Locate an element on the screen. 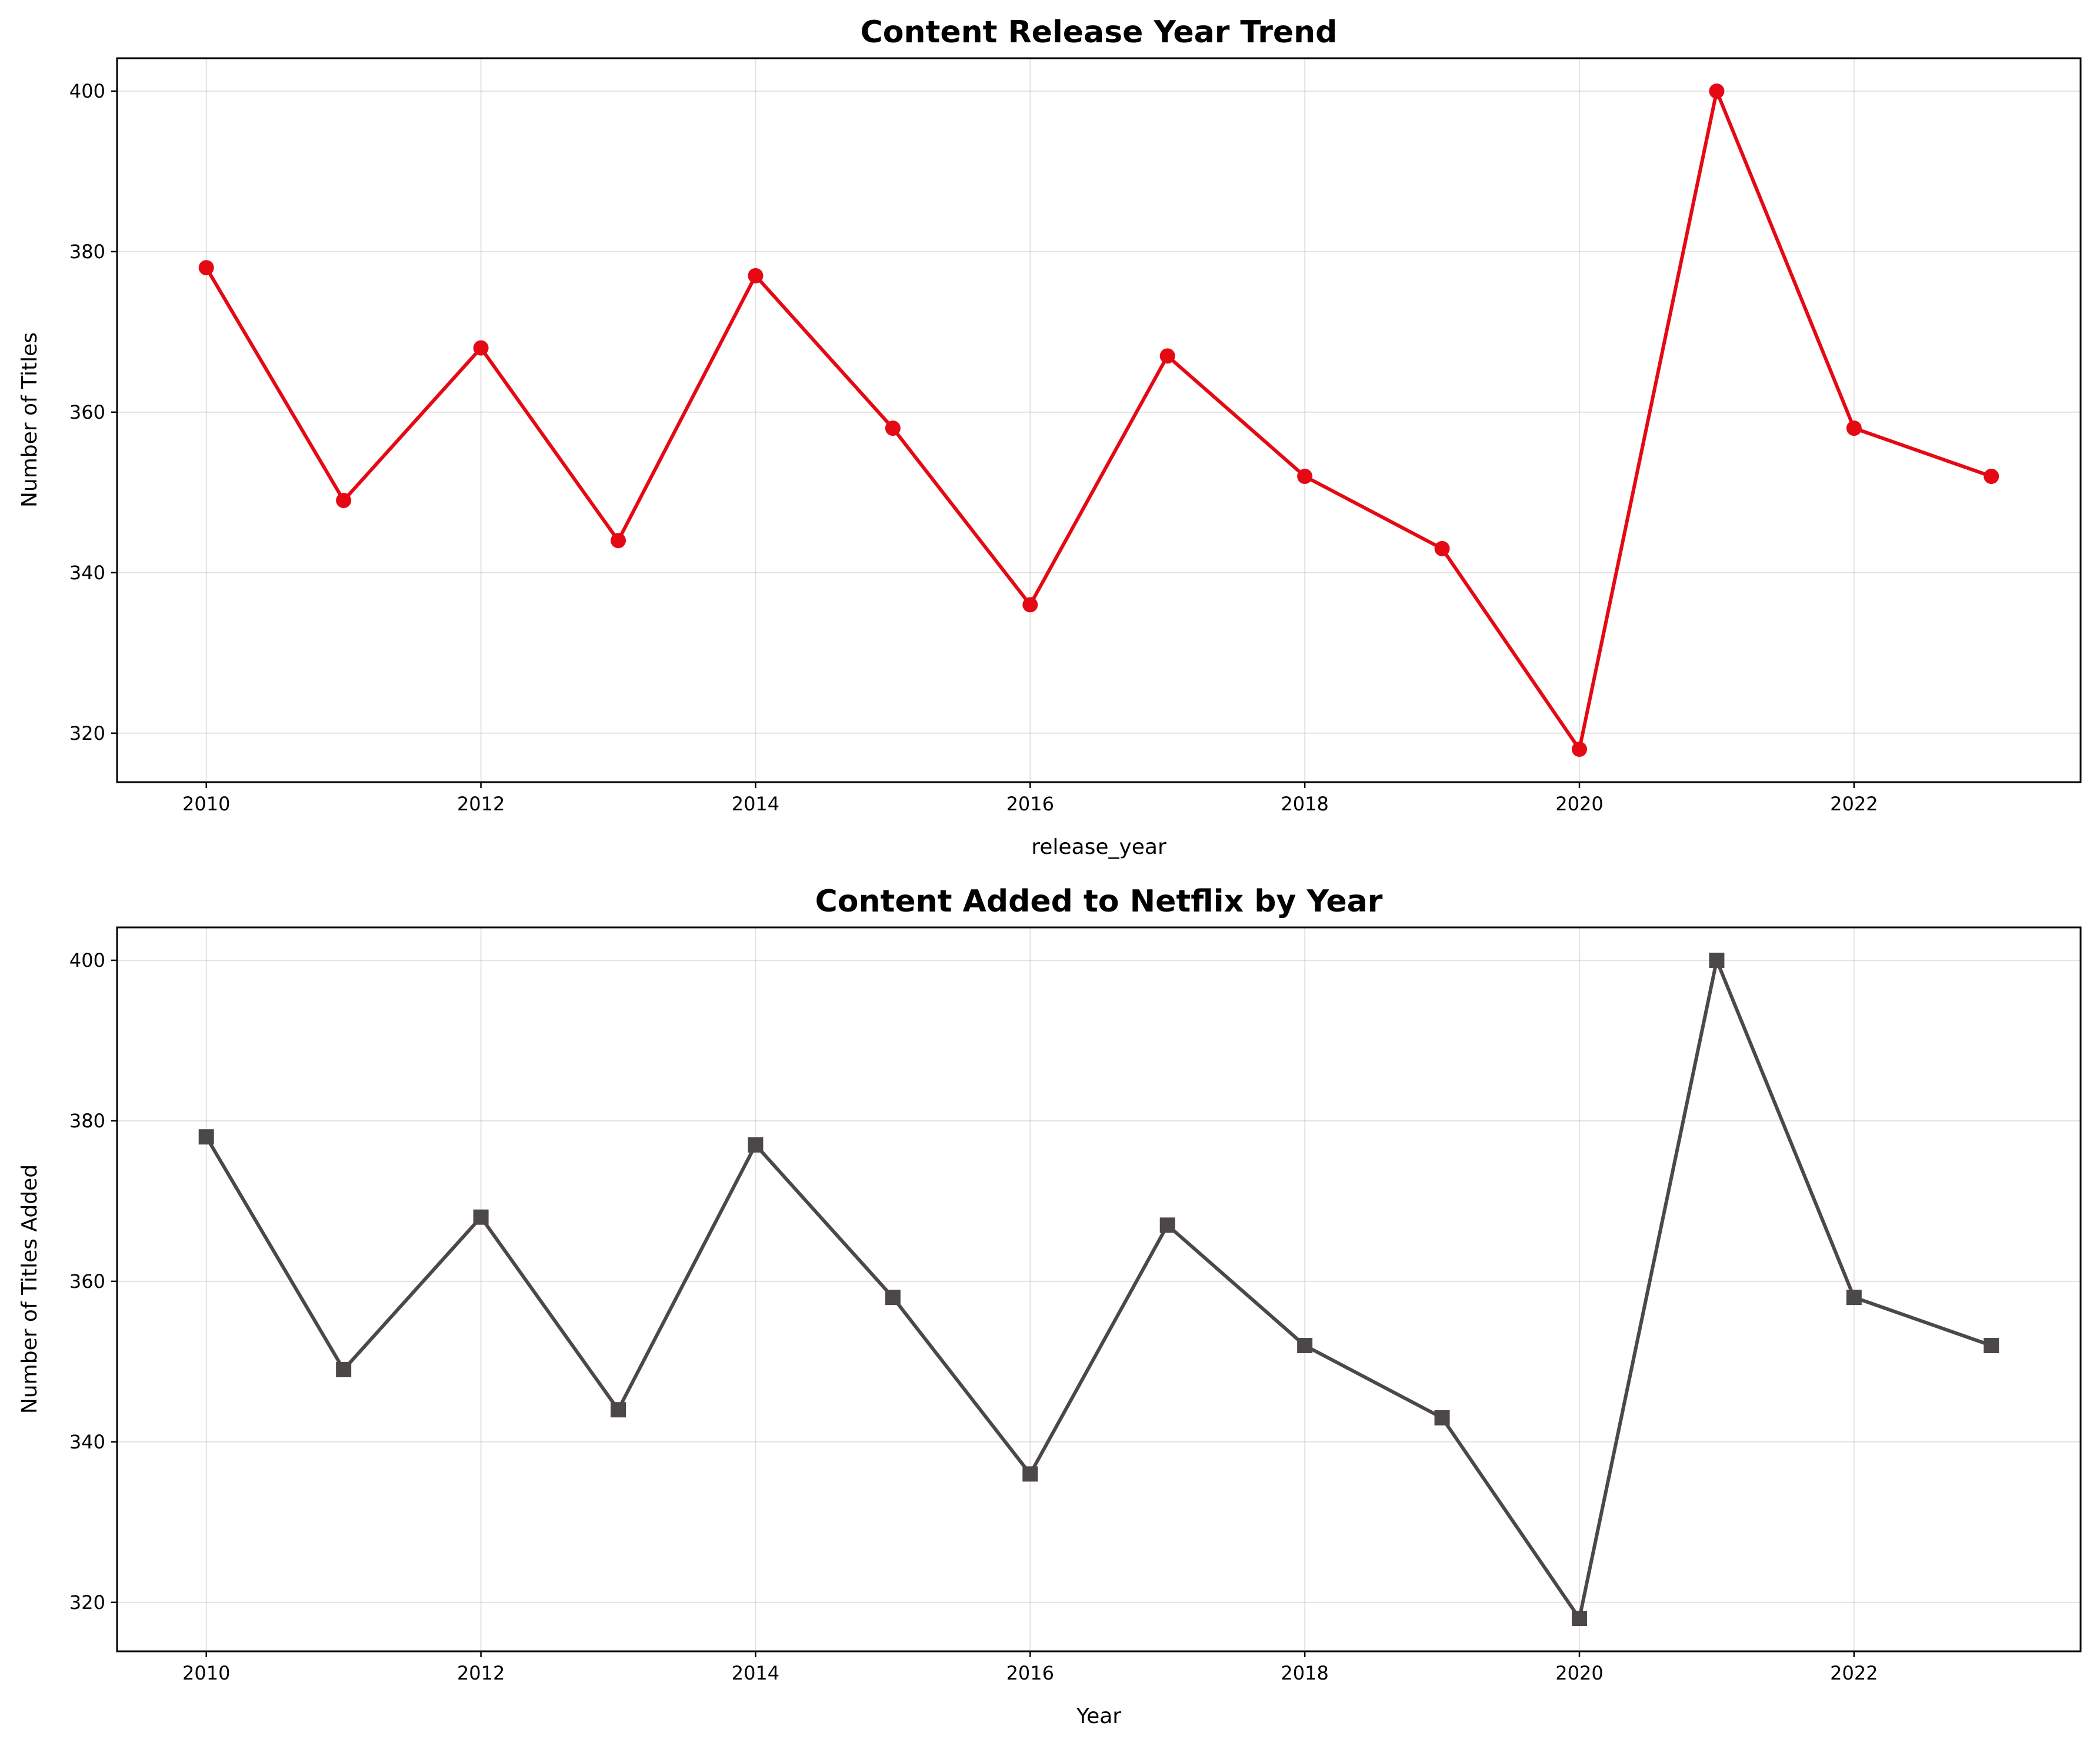 Image resolution: width=2100 pixels, height=1746 pixels. x-axis-label: Year is located at coordinates (1098, 1716).